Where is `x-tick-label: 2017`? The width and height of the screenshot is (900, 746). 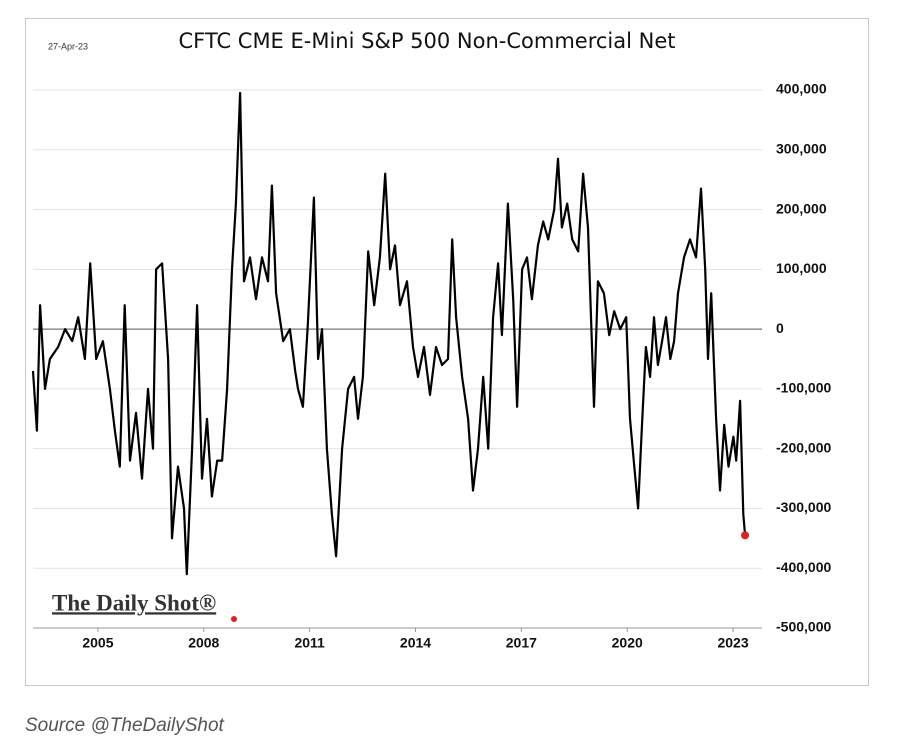 x-tick-label: 2017 is located at coordinates (521, 643).